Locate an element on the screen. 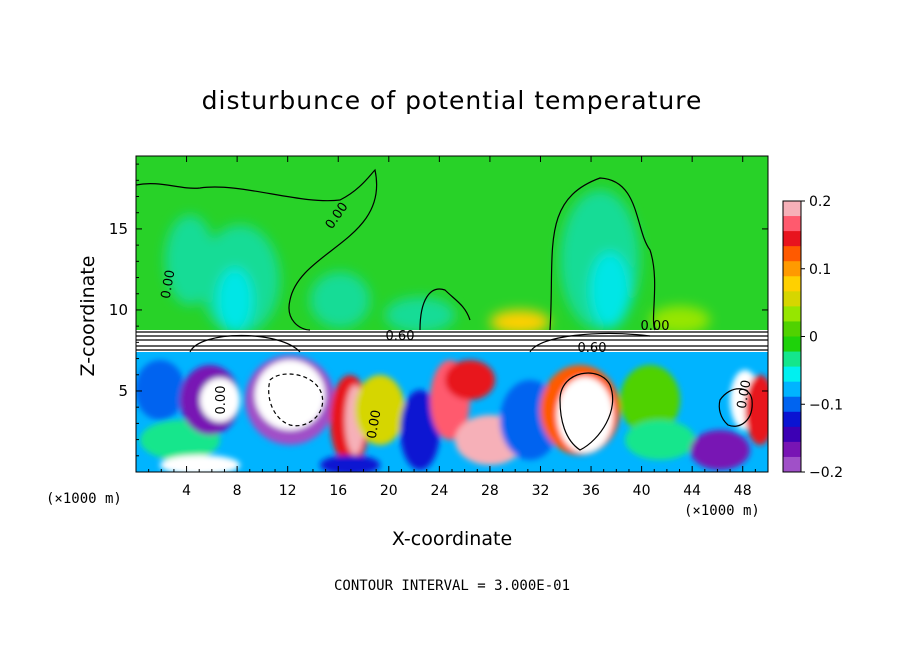 This screenshot has width=904, height=654. colorbar-tick-label: 0.2 is located at coordinates (820, 202).